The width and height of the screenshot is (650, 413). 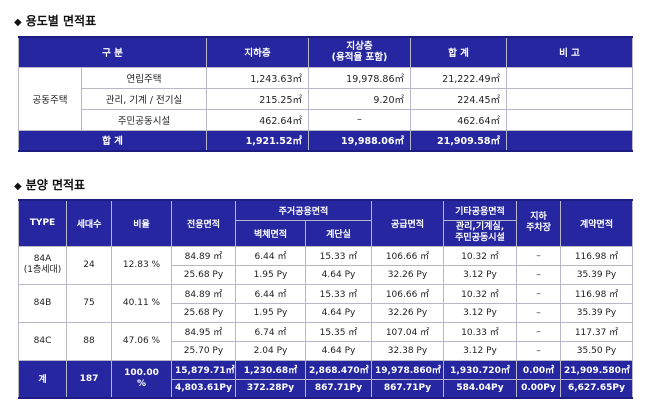 What do you see at coordinates (480, 293) in the screenshot?
I see `cell-other: 10.32 ㎡` at bounding box center [480, 293].